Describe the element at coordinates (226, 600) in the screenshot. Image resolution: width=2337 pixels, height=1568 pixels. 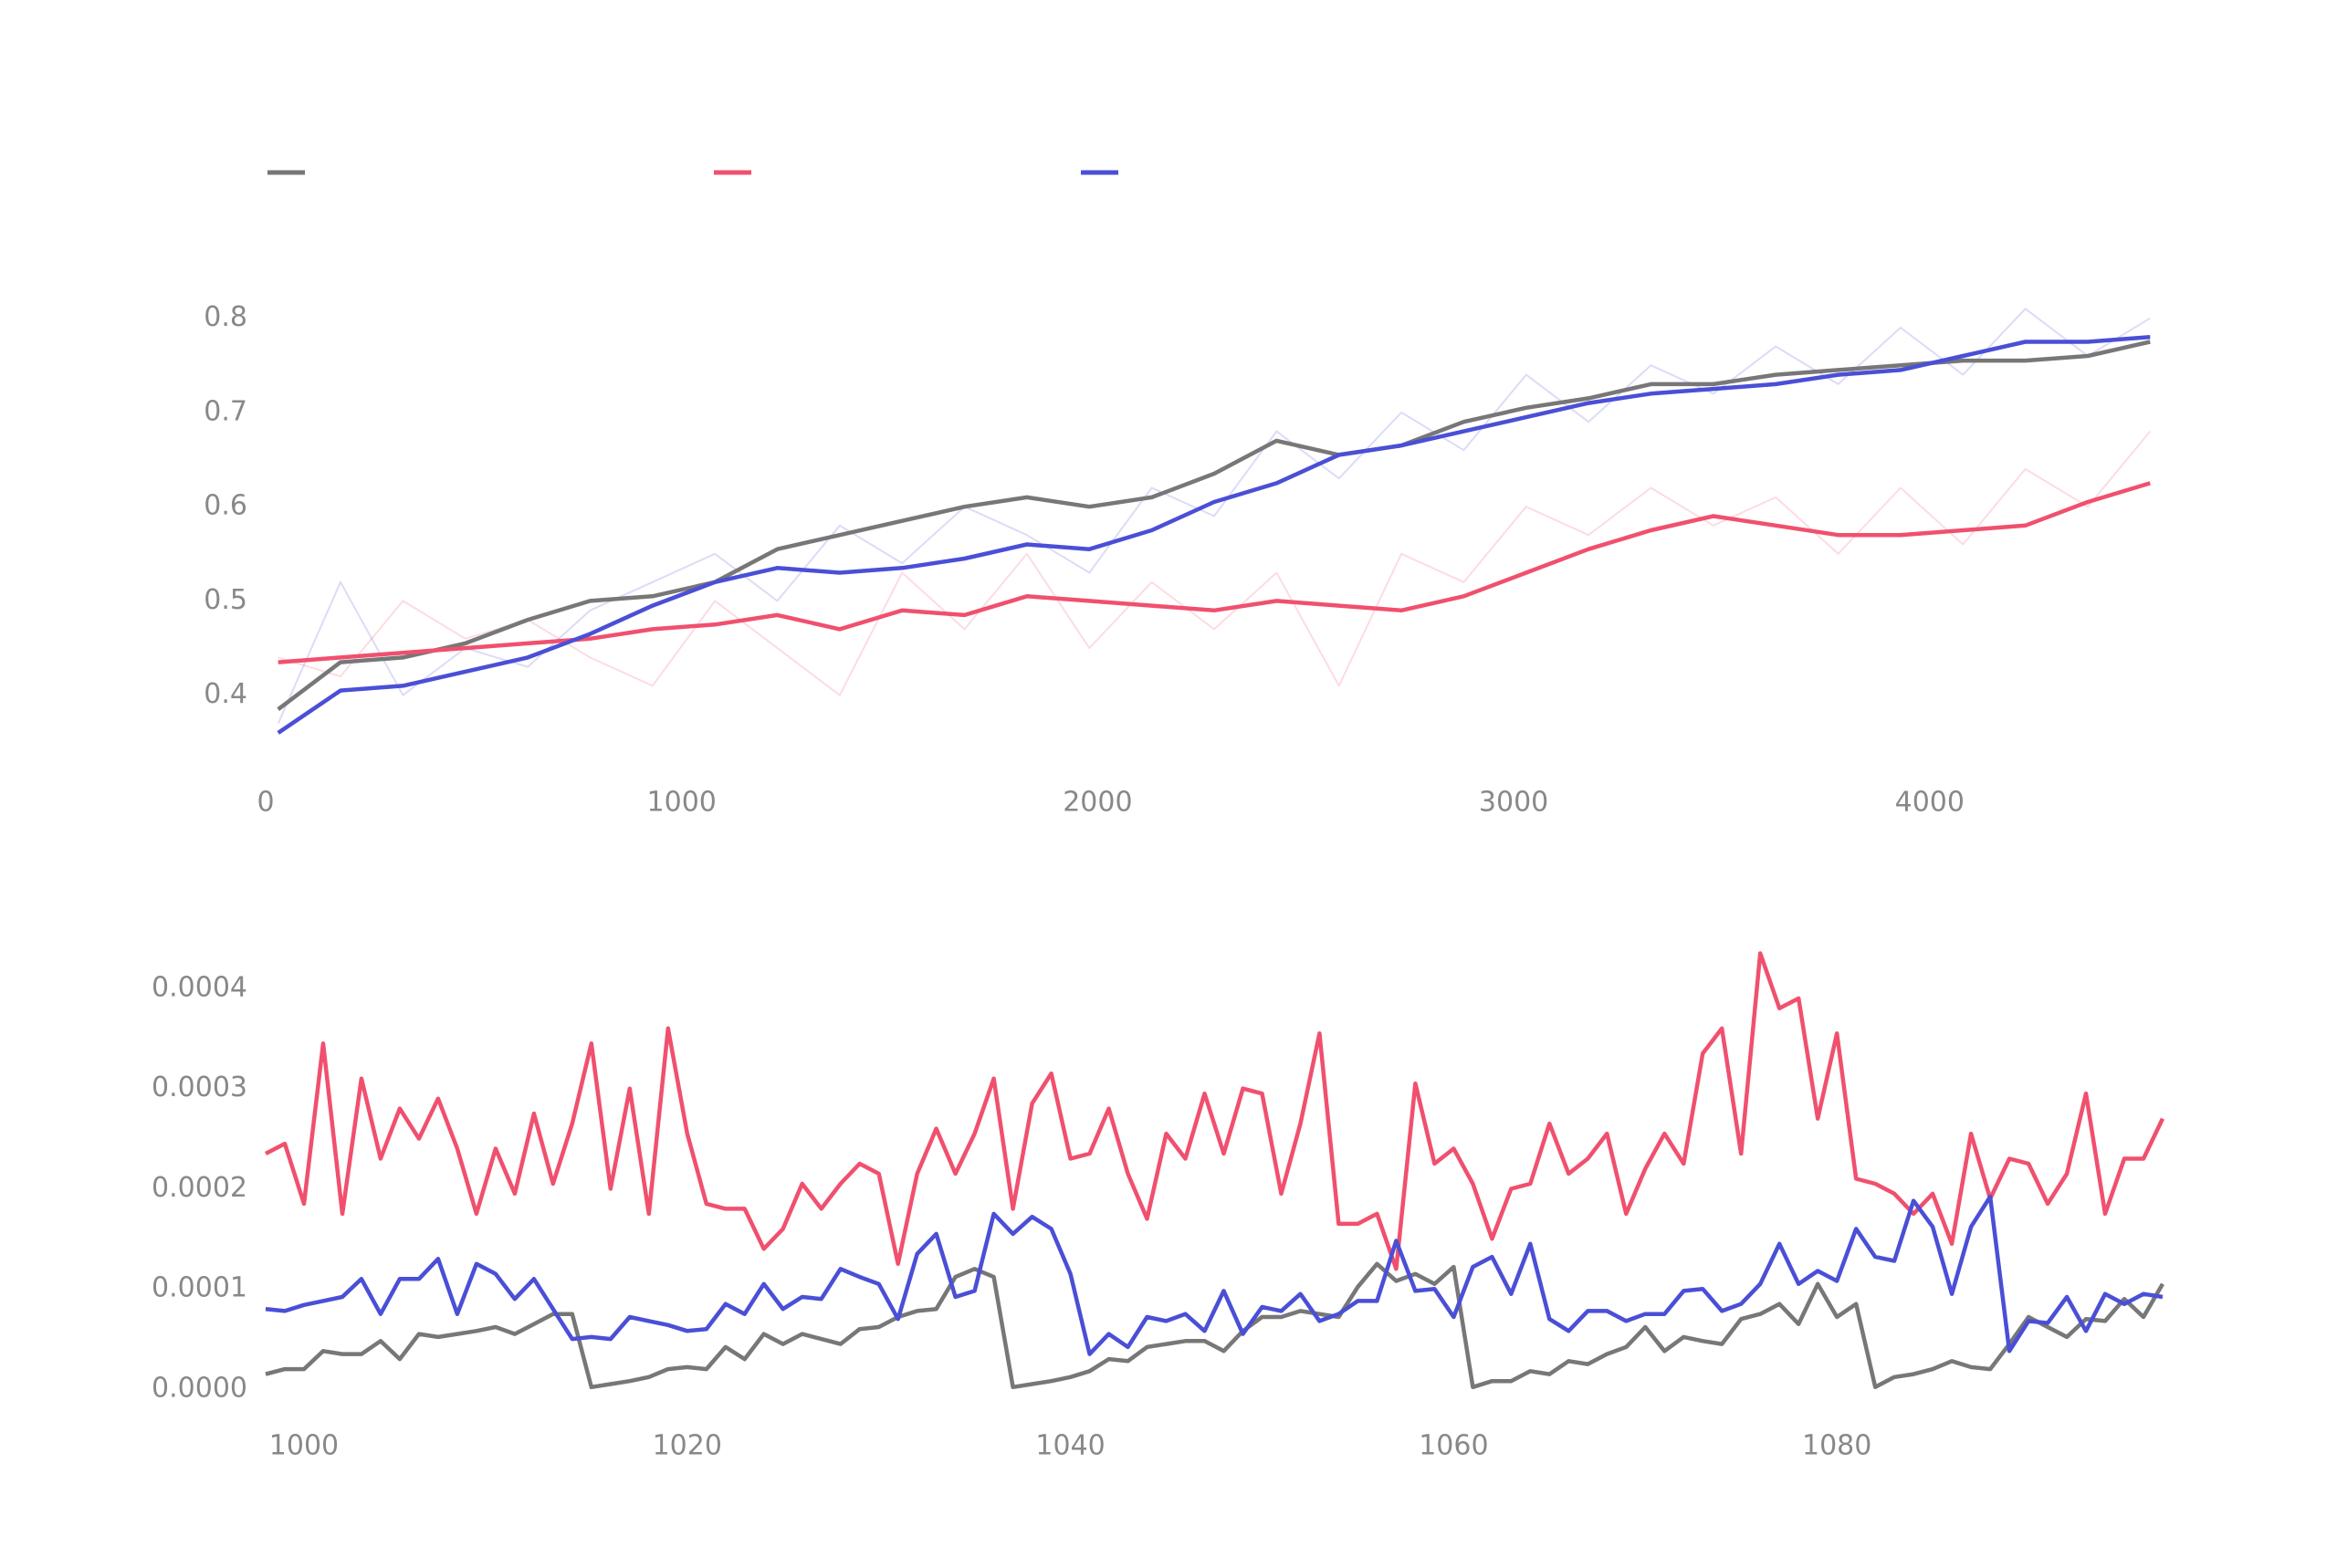
I see `y-tick-label: 0.5` at that location.